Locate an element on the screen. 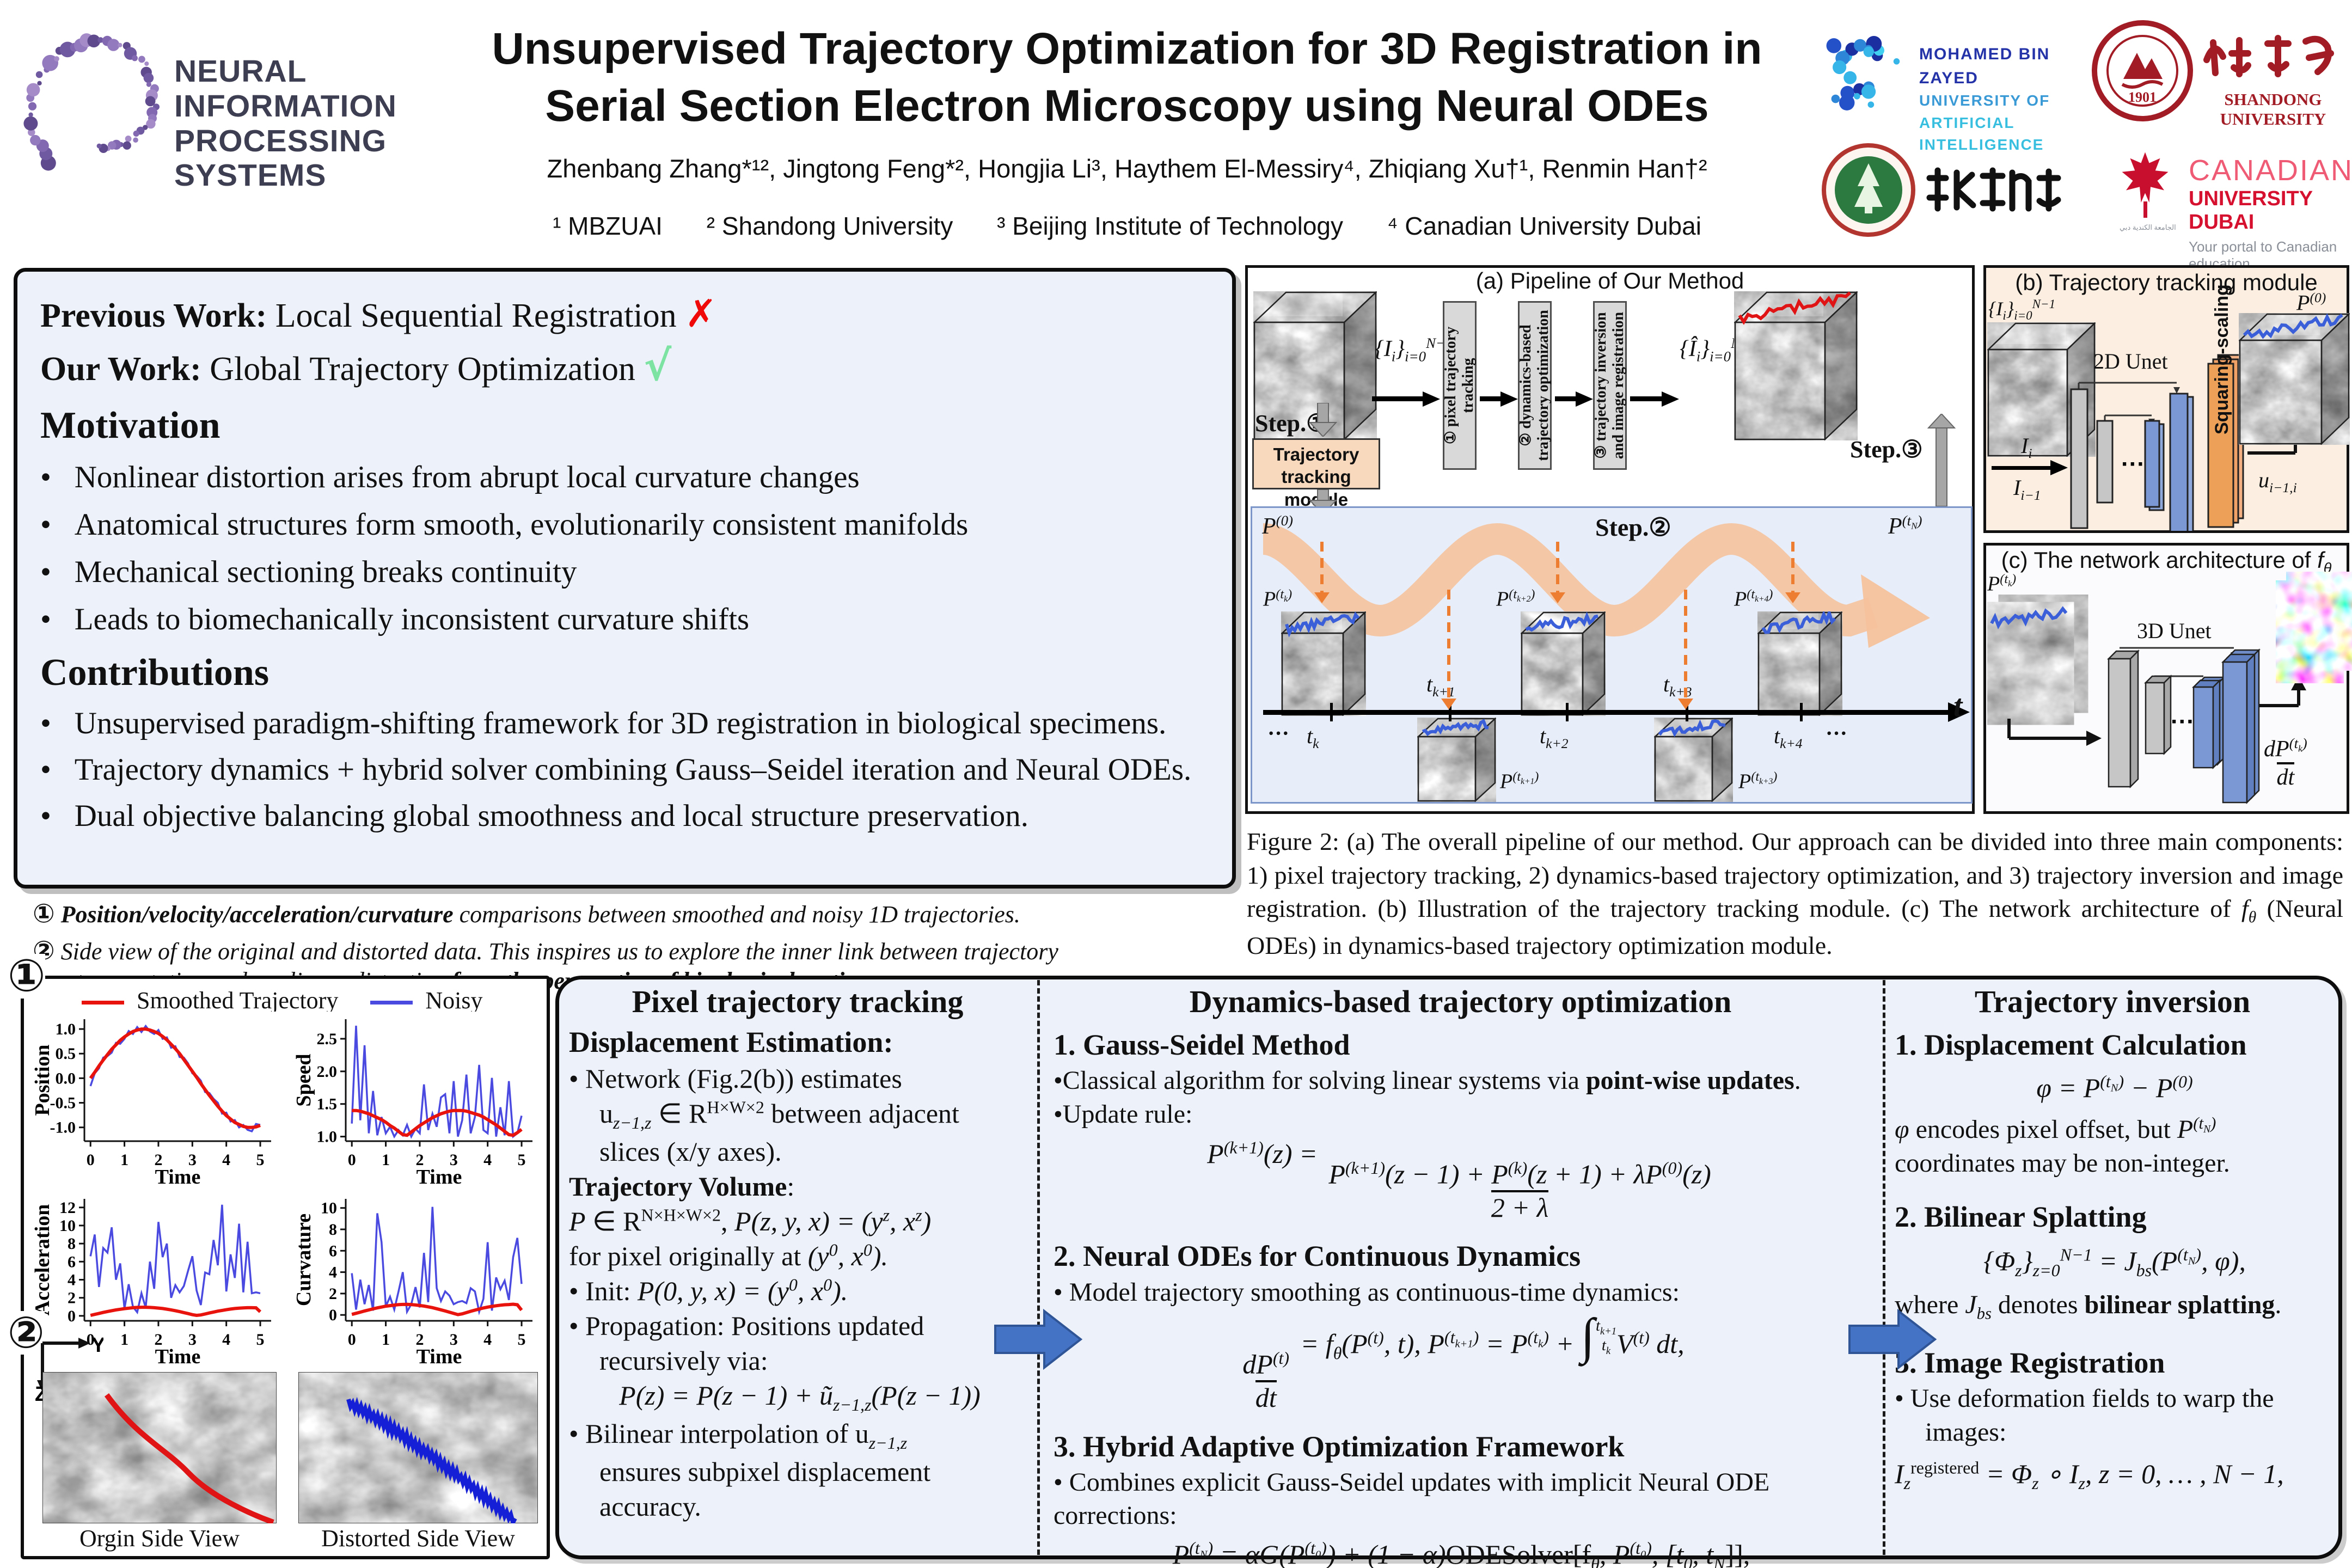 Image resolution: width=2352 pixels, height=1568 pixels. b-input-label: {Ii}i=0N−1 is located at coordinates (2022, 310).